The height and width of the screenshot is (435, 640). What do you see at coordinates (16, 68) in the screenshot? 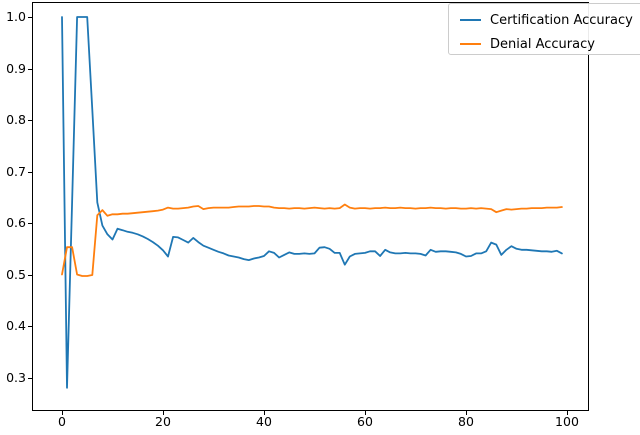
I see `y-tick-label: 0.9` at bounding box center [16, 68].